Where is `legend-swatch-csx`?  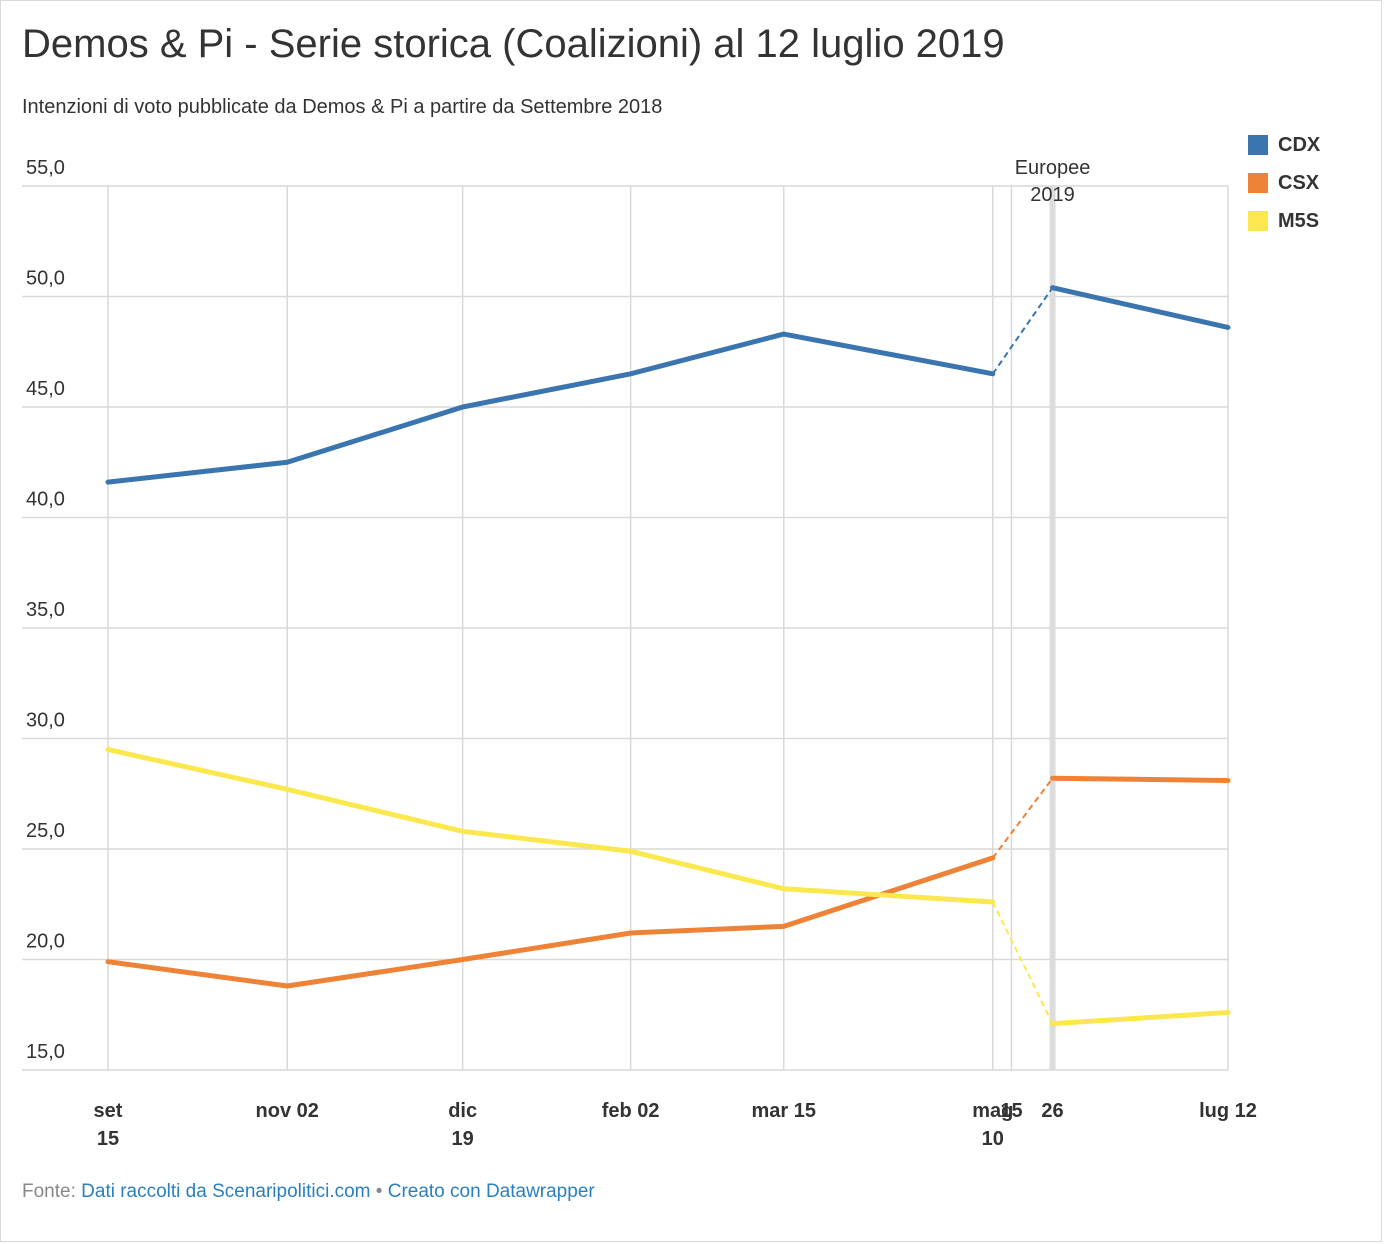 legend-swatch-csx is located at coordinates (1258, 183).